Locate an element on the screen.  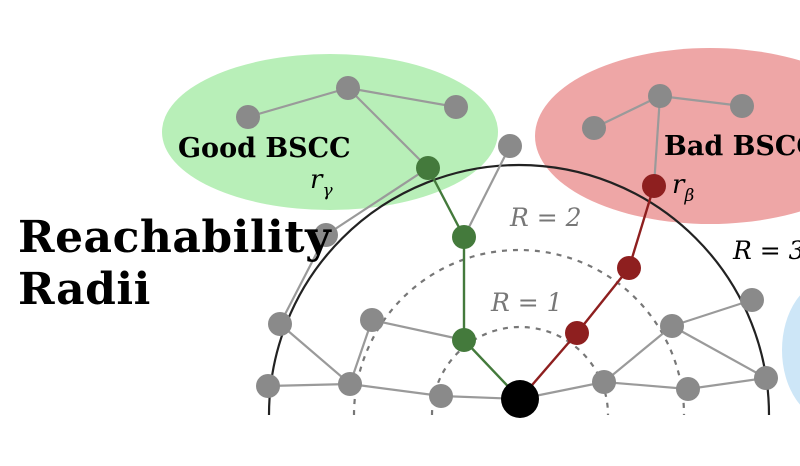
diagram-title: Reachability Radii is located at coordinates (174, 264).